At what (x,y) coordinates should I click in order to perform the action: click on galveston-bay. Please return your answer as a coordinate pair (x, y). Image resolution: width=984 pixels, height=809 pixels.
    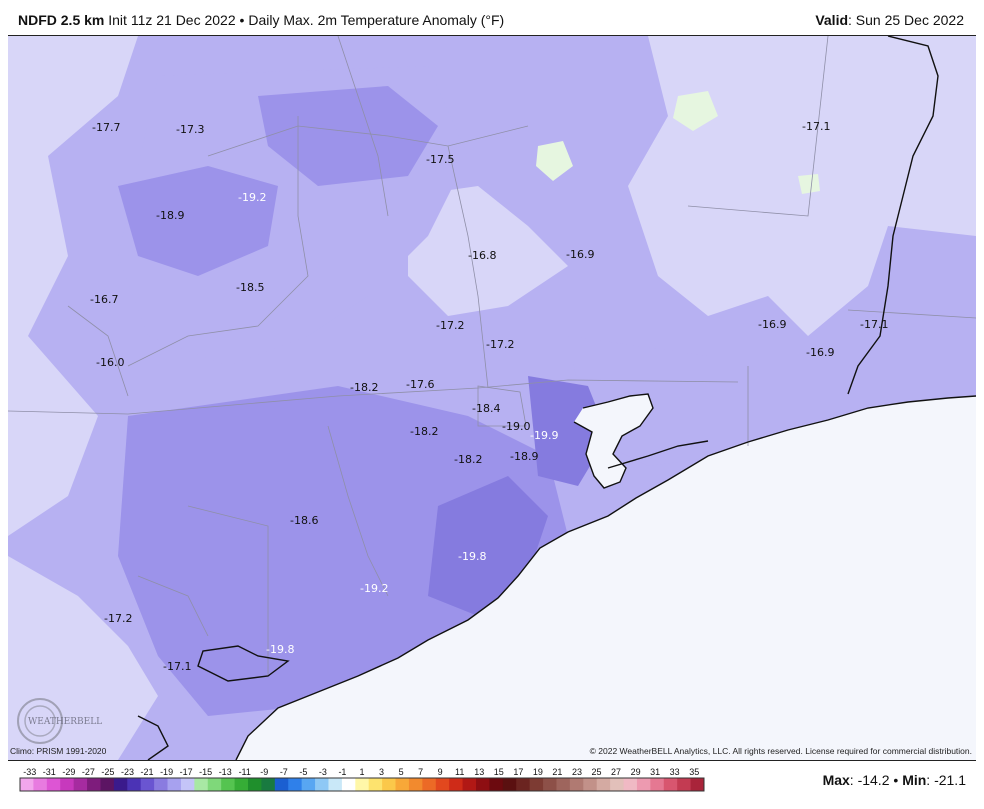
    Looking at the image, I should click on (613, 441).